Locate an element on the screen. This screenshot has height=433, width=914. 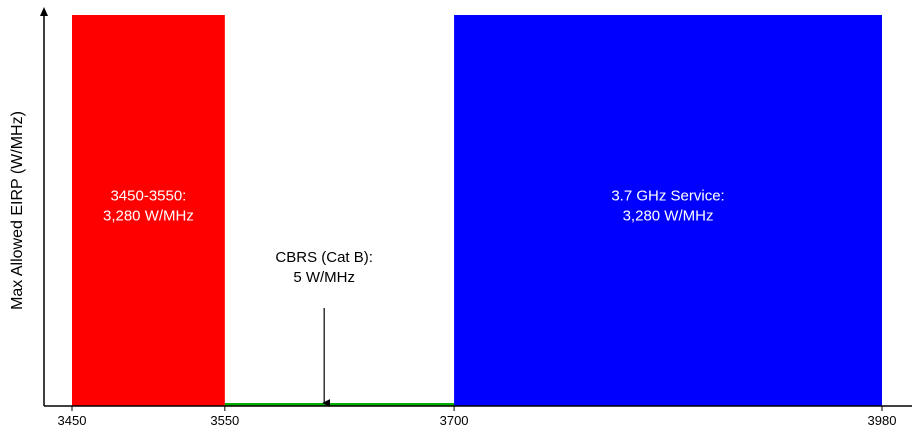
bar-label-0-line-0: 3450-3550: is located at coordinates (148, 196).